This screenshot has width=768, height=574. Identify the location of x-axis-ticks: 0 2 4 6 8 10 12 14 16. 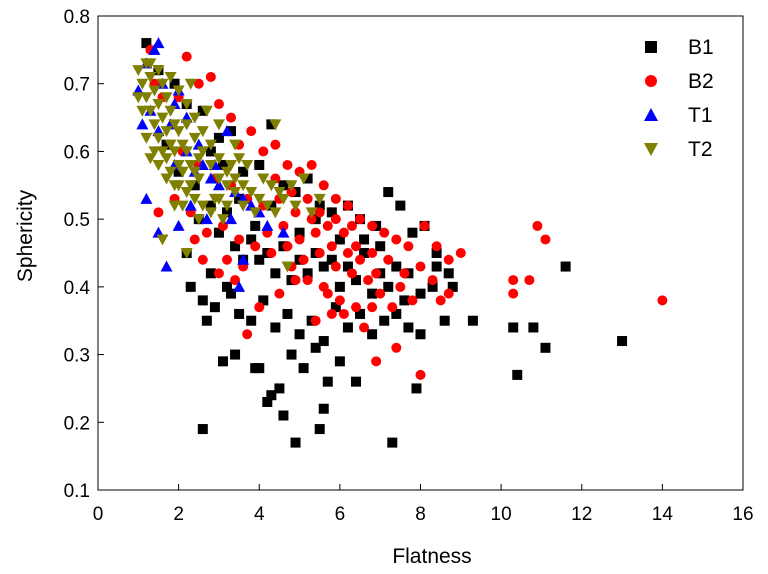
(423, 504).